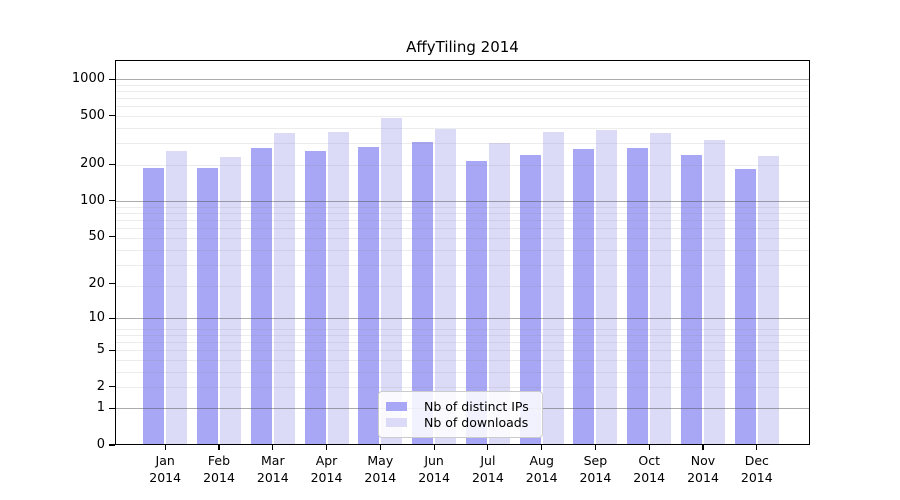 The width and height of the screenshot is (900, 500). I want to click on bar-nov-distinct-ips, so click(691, 300).